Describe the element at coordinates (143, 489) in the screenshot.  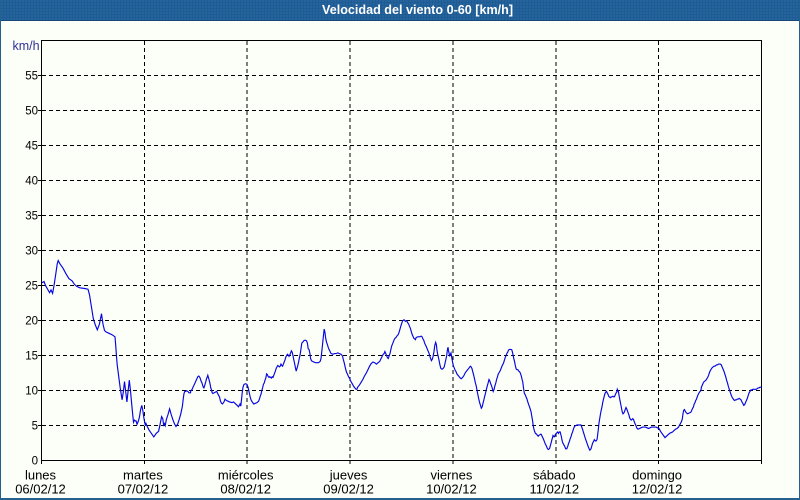
I see `svg-text: 07/02/12` at that location.